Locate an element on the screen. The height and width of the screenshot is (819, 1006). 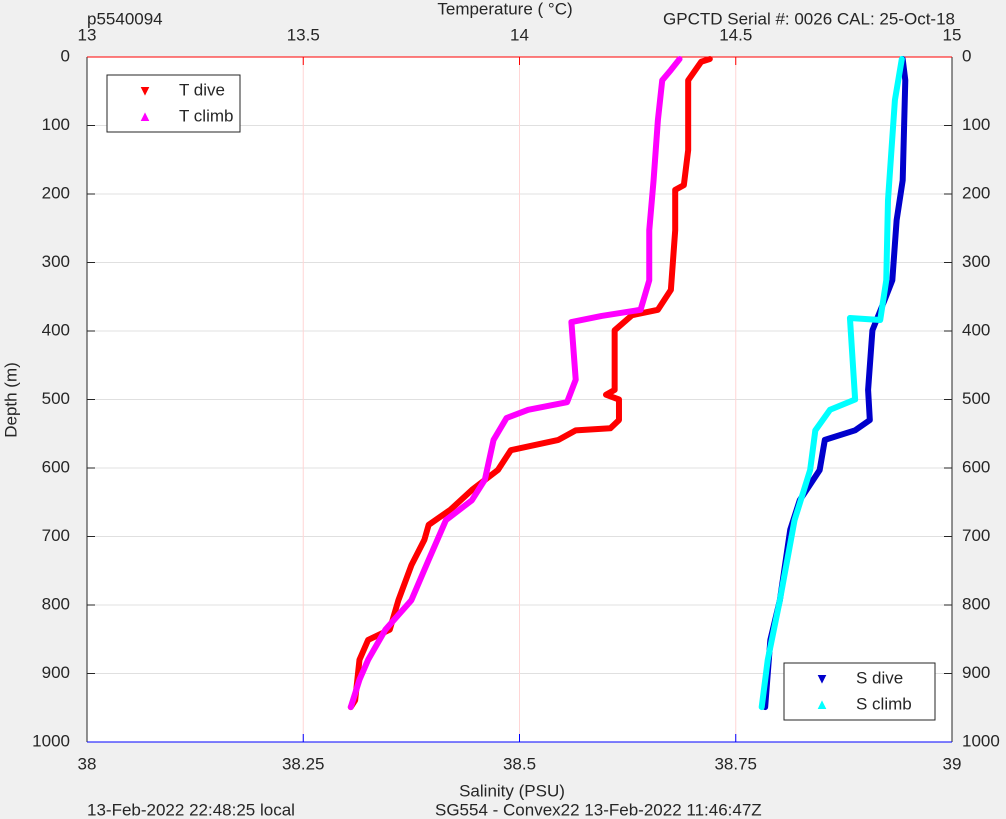
footer-left: 13-Feb-2022 22:48:25 local is located at coordinates (191, 809).